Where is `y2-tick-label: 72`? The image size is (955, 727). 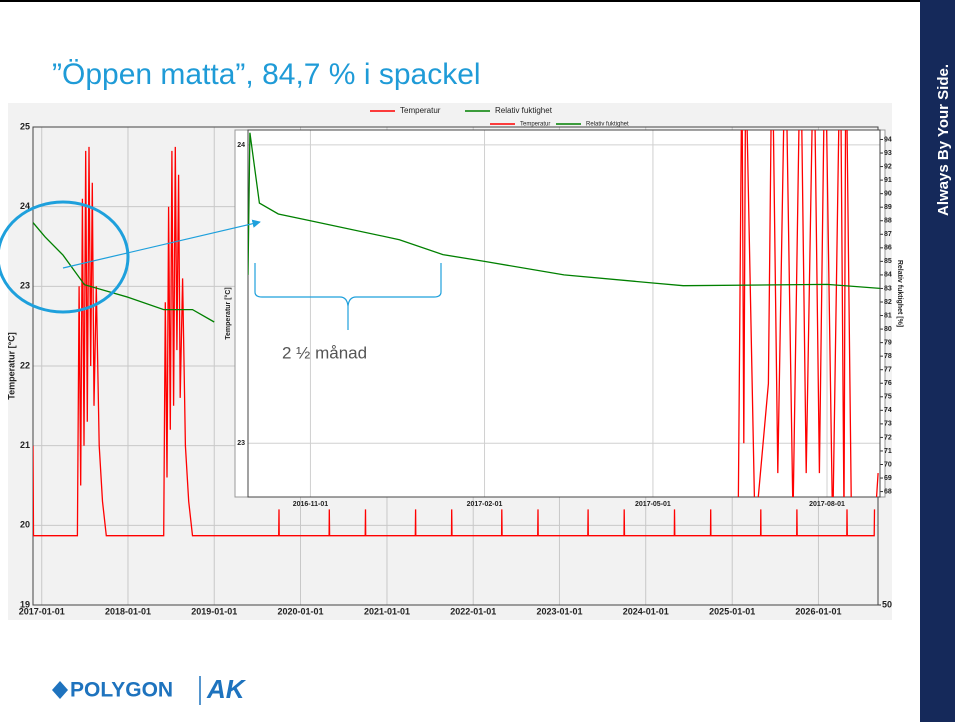
y2-tick-label: 72 is located at coordinates (888, 437).